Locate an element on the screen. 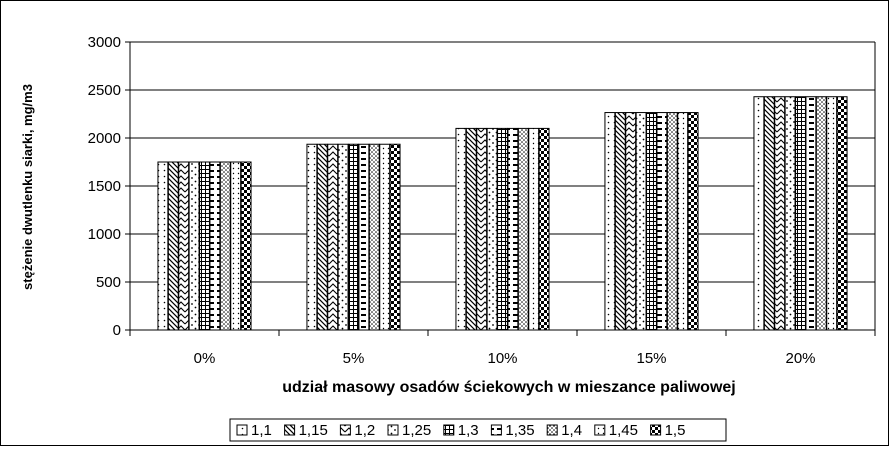 This screenshot has height=450, width=889. legend-item: 1,35 is located at coordinates (512, 430).